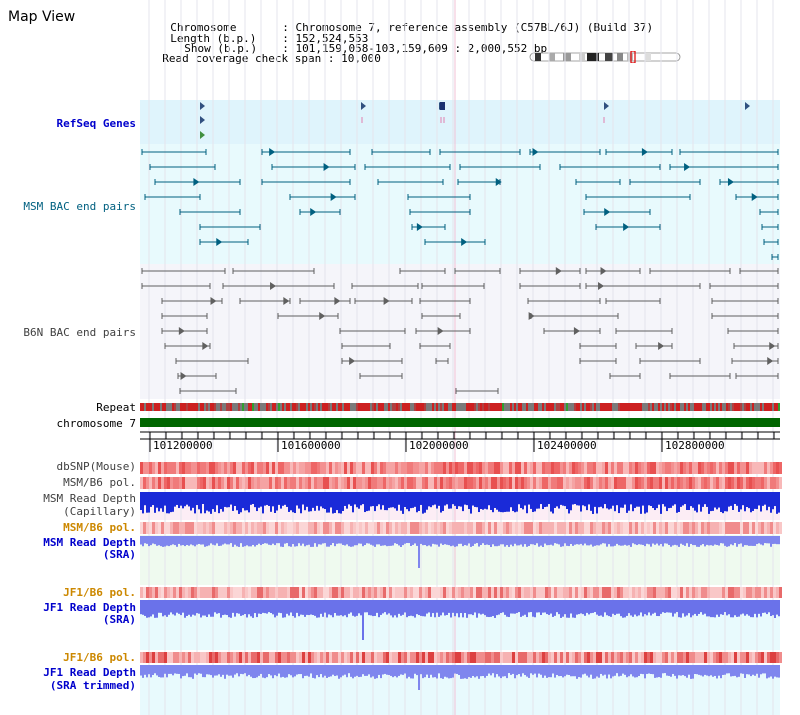 The height and width of the screenshot is (715, 800). Describe the element at coordinates (96, 123) in the screenshot. I see `track-label-refseq: RefSeq Genes` at that location.